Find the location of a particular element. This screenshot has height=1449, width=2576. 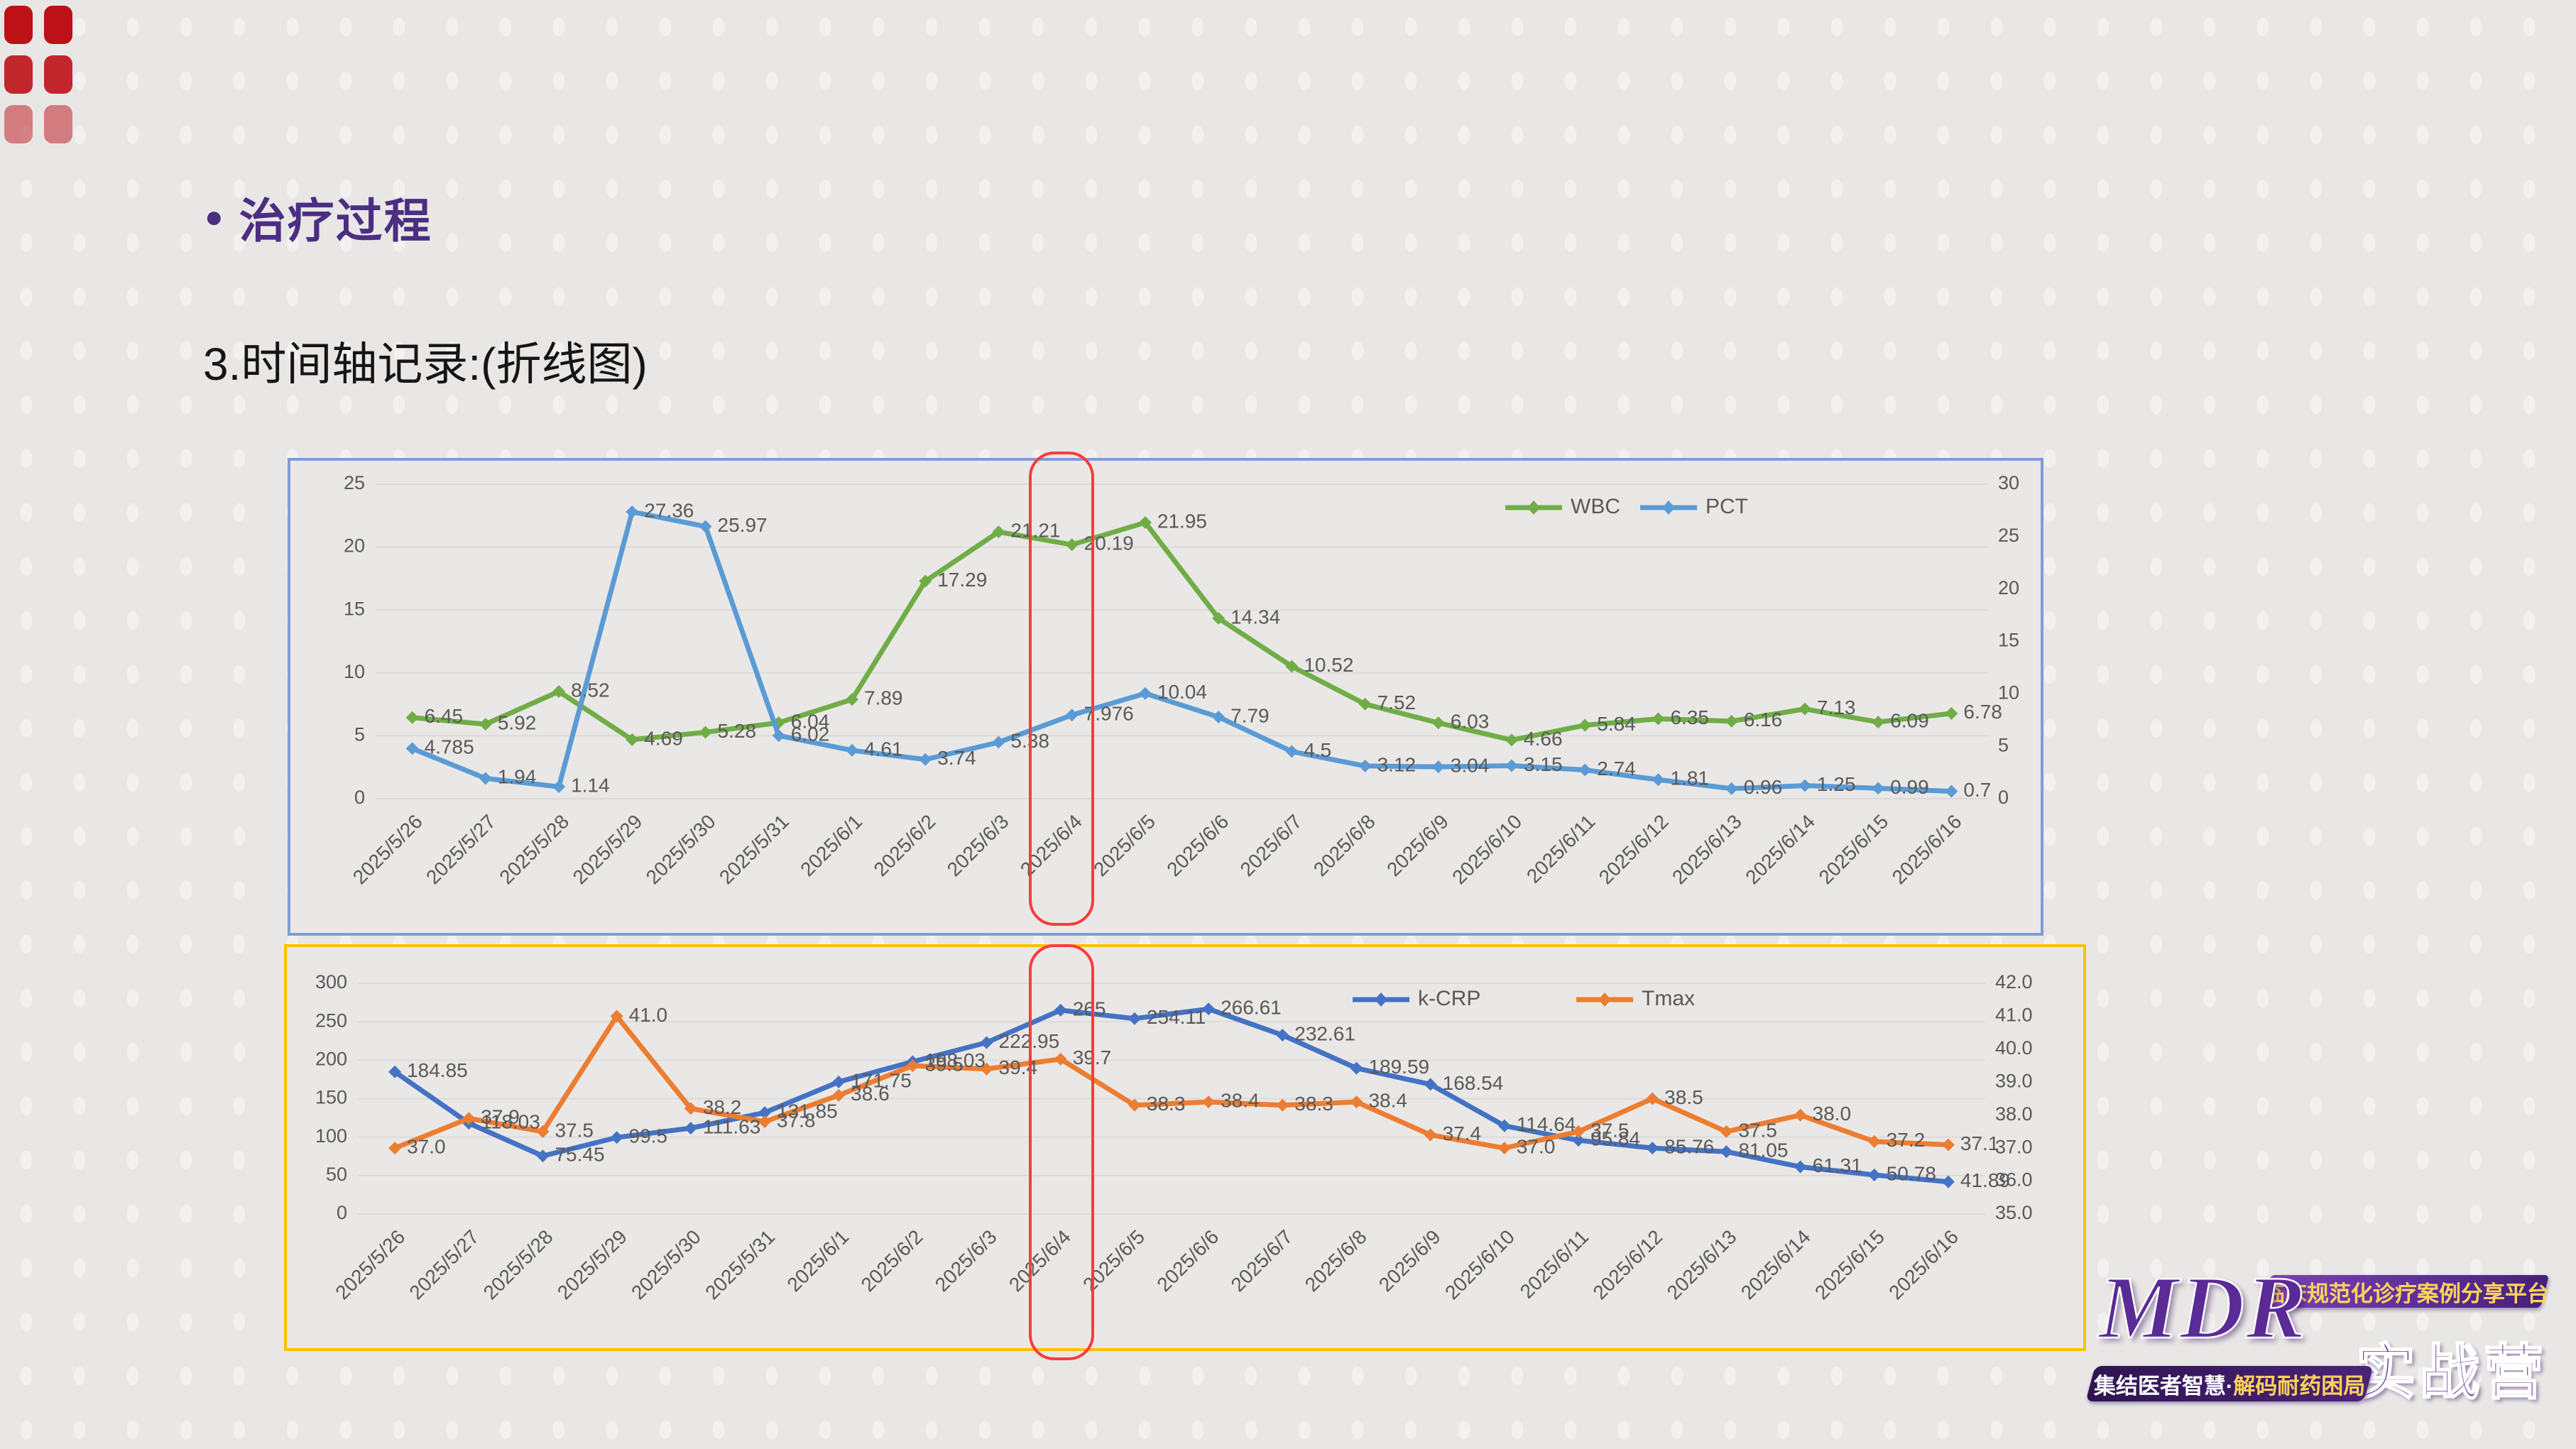

page-title: 治疗过程 is located at coordinates (335, 221).